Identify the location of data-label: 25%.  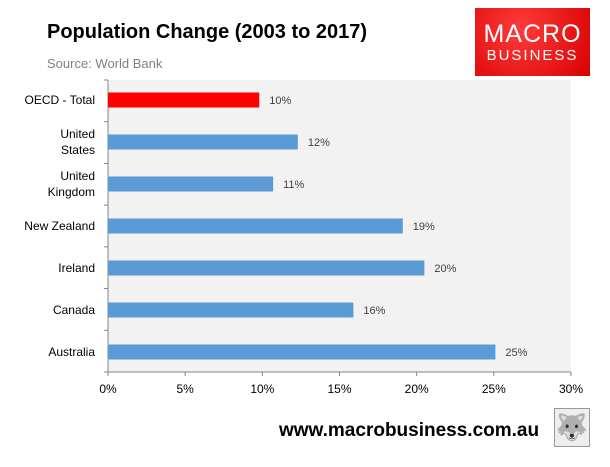
(516, 353).